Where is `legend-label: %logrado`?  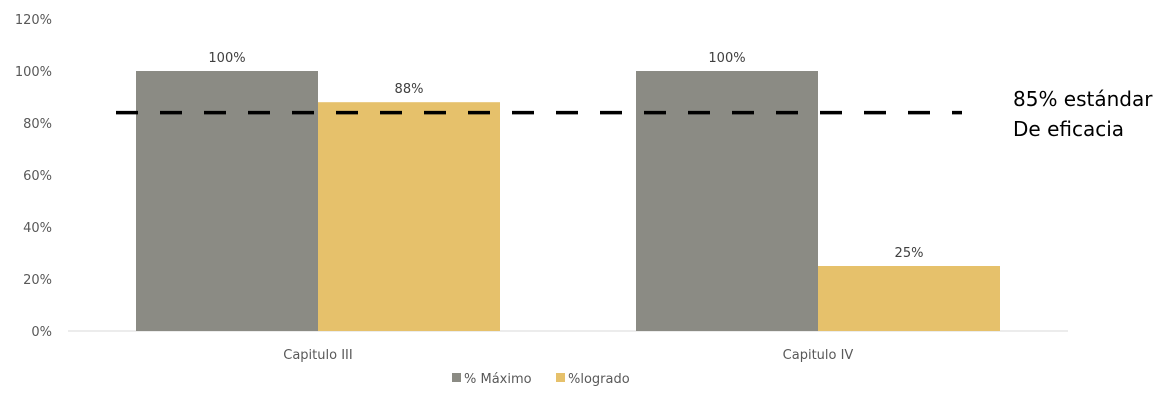
legend-label: %logrado is located at coordinates (599, 379).